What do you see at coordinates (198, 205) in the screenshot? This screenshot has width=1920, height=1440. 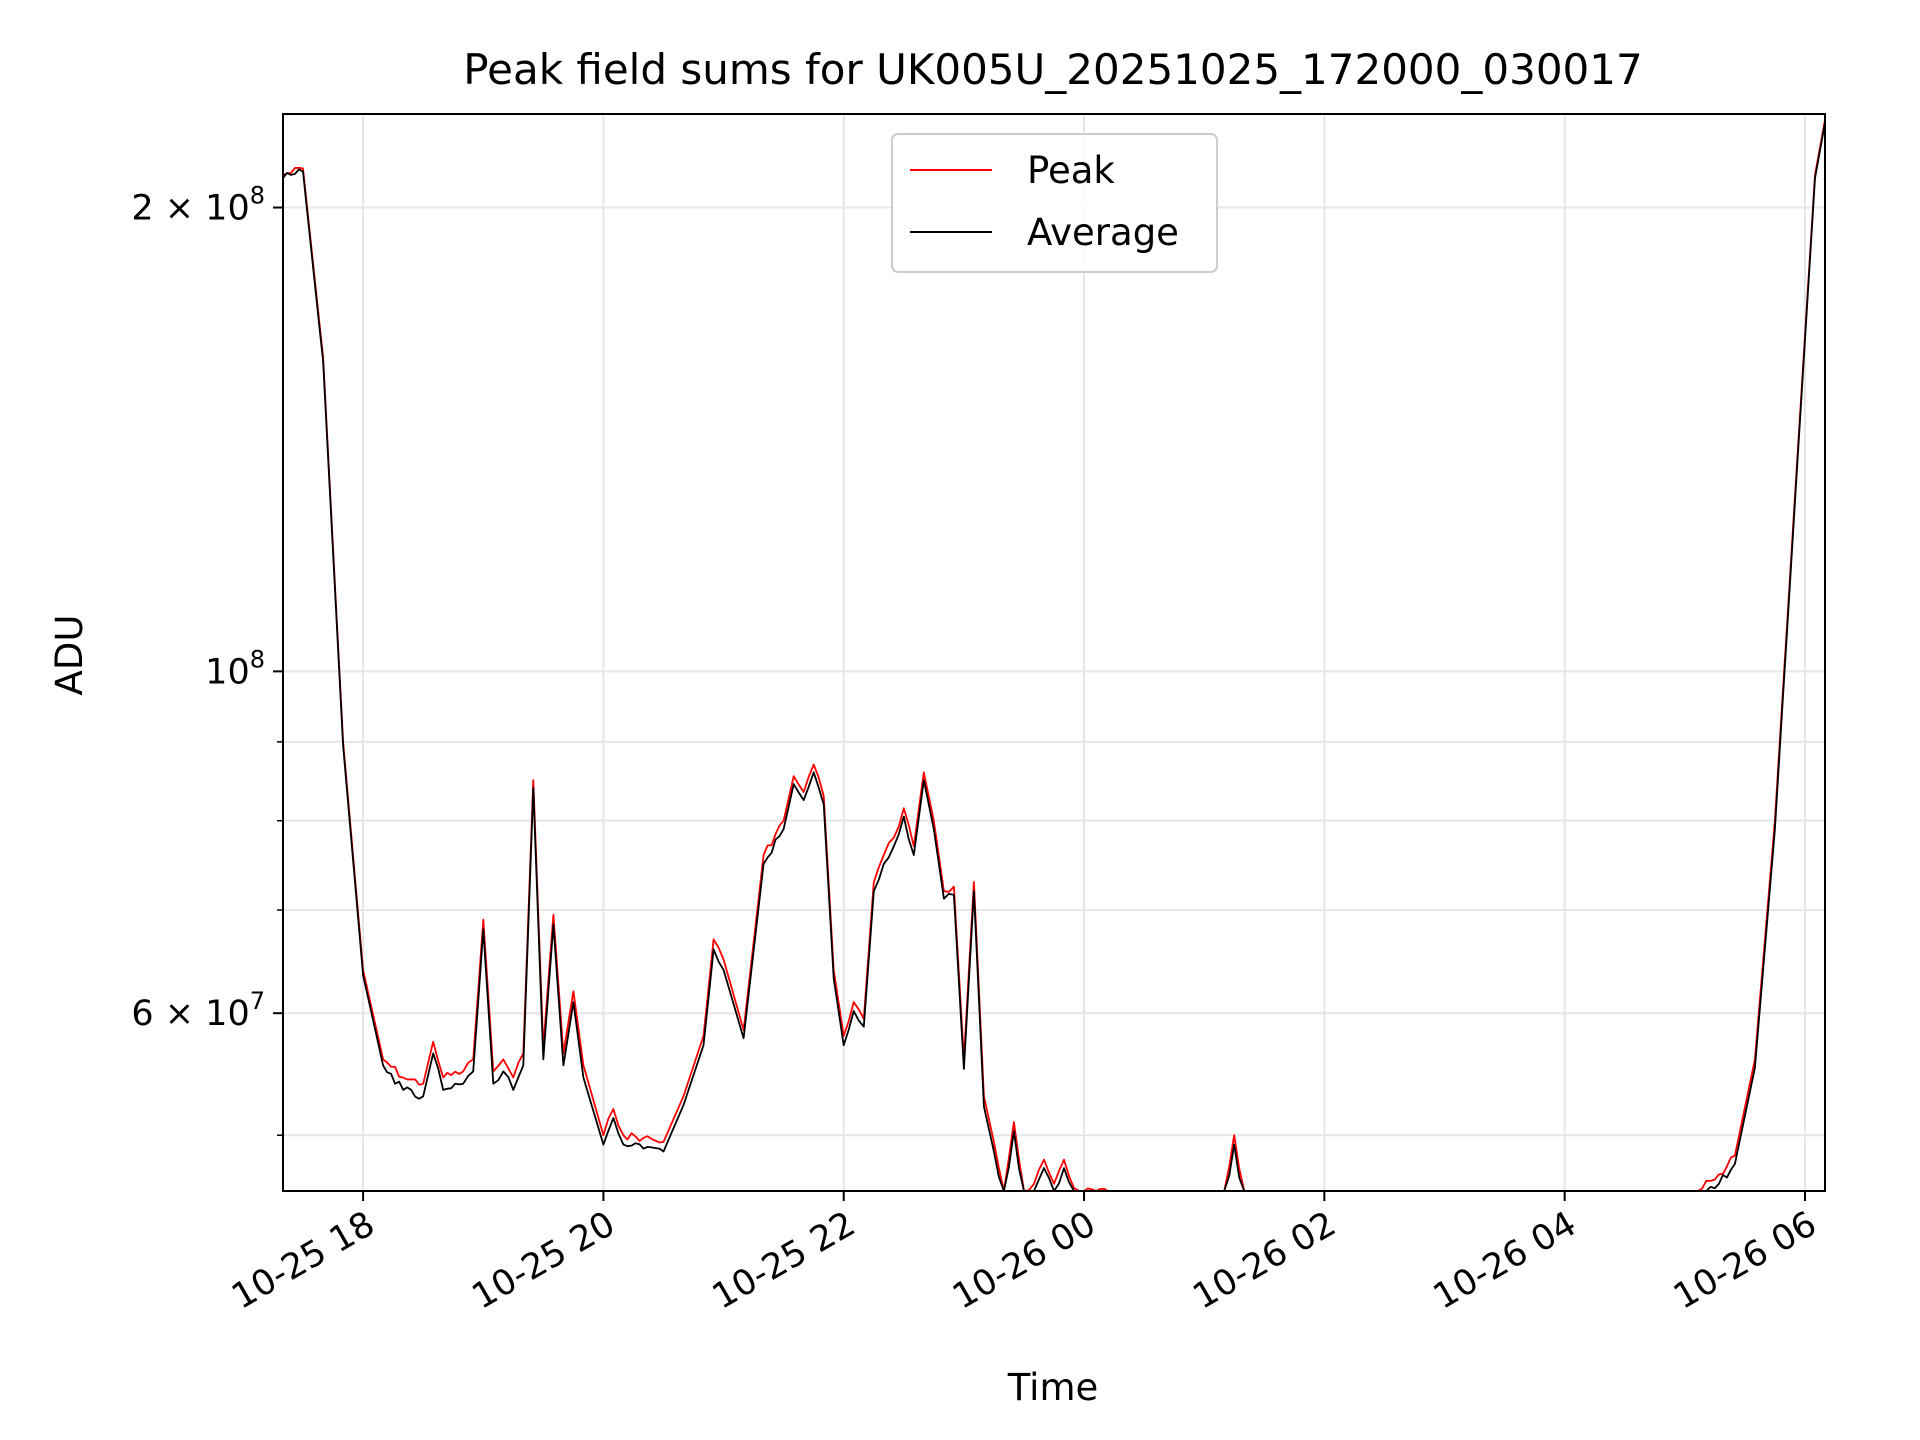 I see `y-tick-label: 2 × 108` at bounding box center [198, 205].